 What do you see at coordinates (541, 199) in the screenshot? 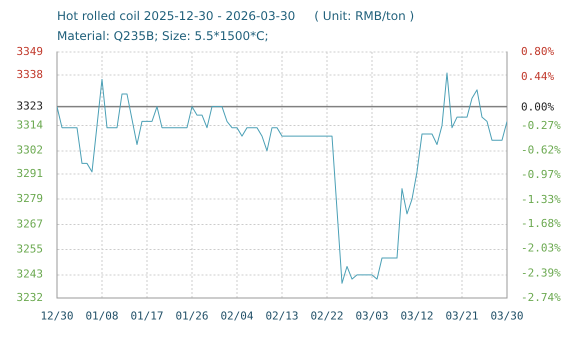
I see `y2-tick-label: -1.33%` at bounding box center [541, 199].